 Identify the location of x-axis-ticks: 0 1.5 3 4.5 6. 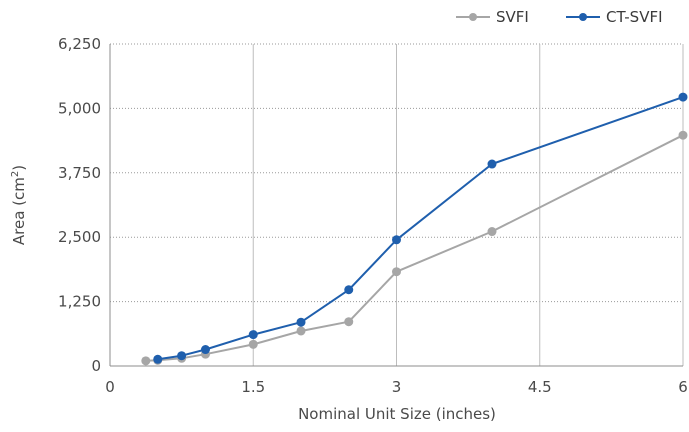
(396, 387).